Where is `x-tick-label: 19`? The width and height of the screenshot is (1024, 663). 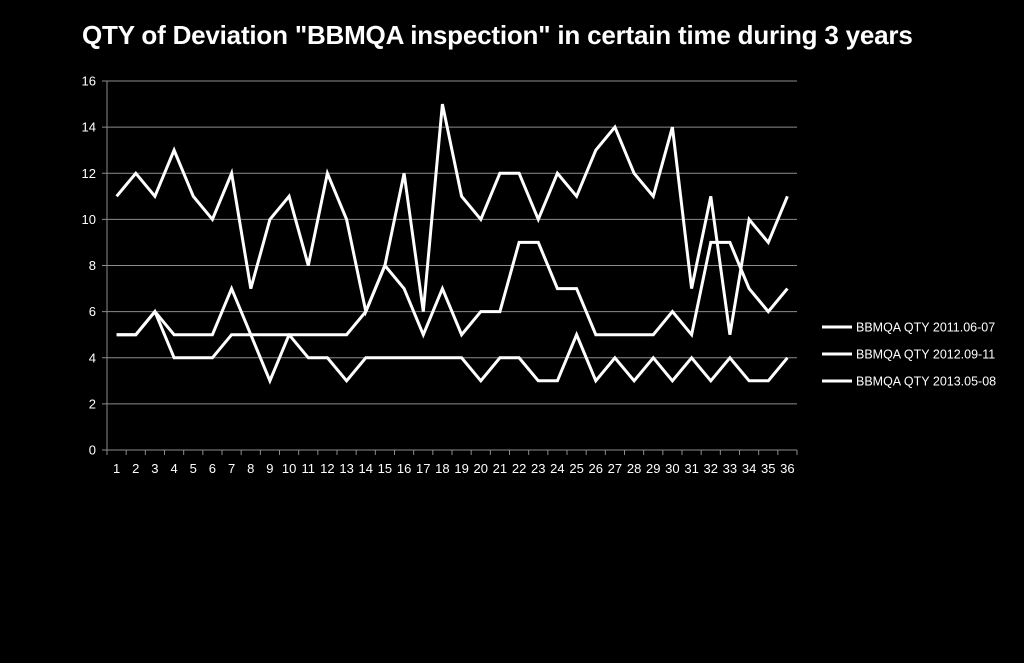
x-tick-label: 19 is located at coordinates (461, 468).